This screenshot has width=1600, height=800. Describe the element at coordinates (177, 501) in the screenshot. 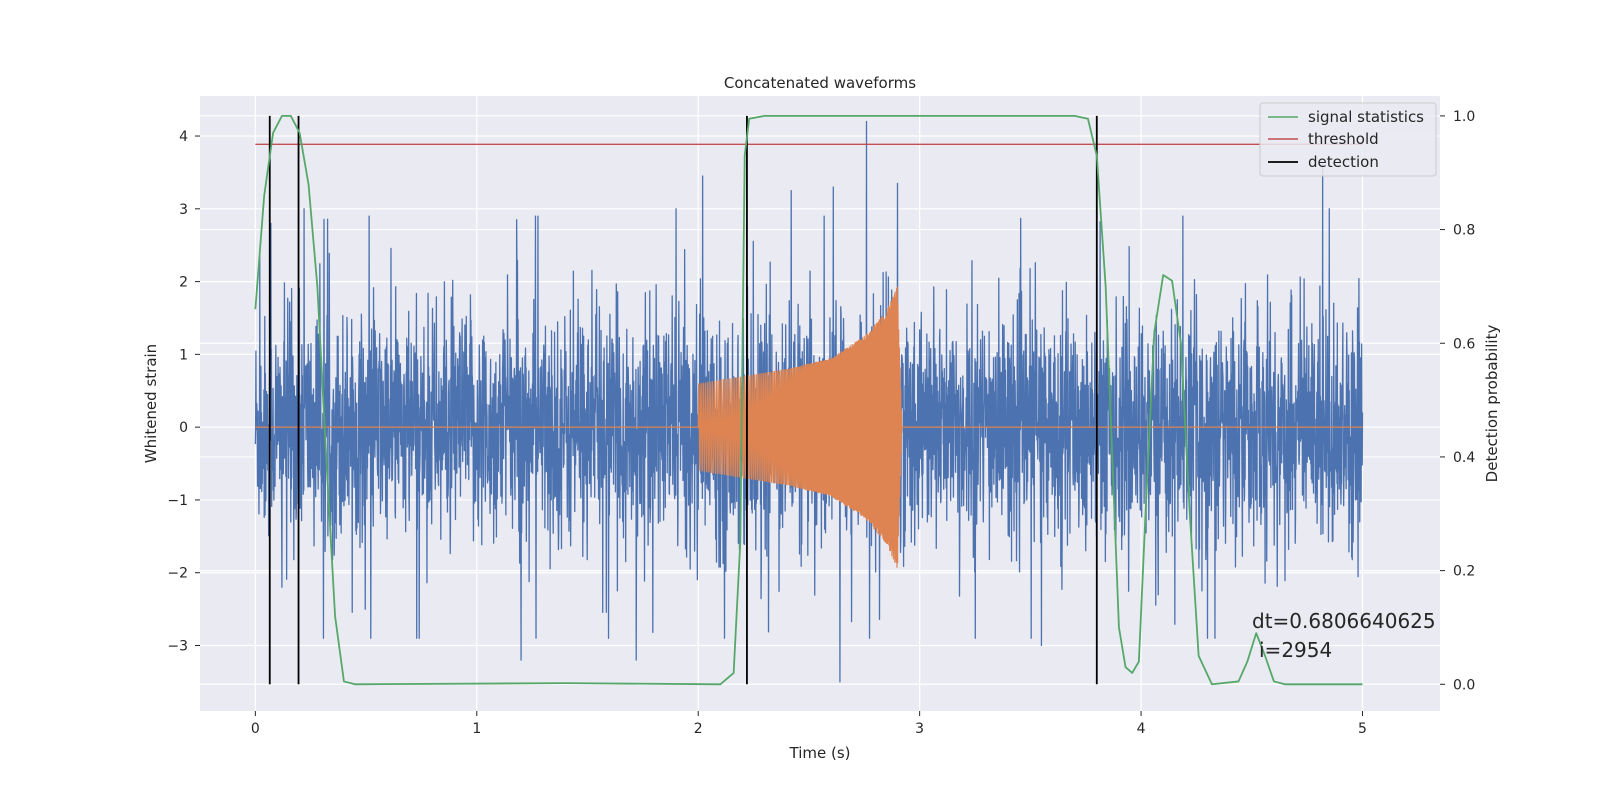

I see `y-tick-label: −1` at that location.